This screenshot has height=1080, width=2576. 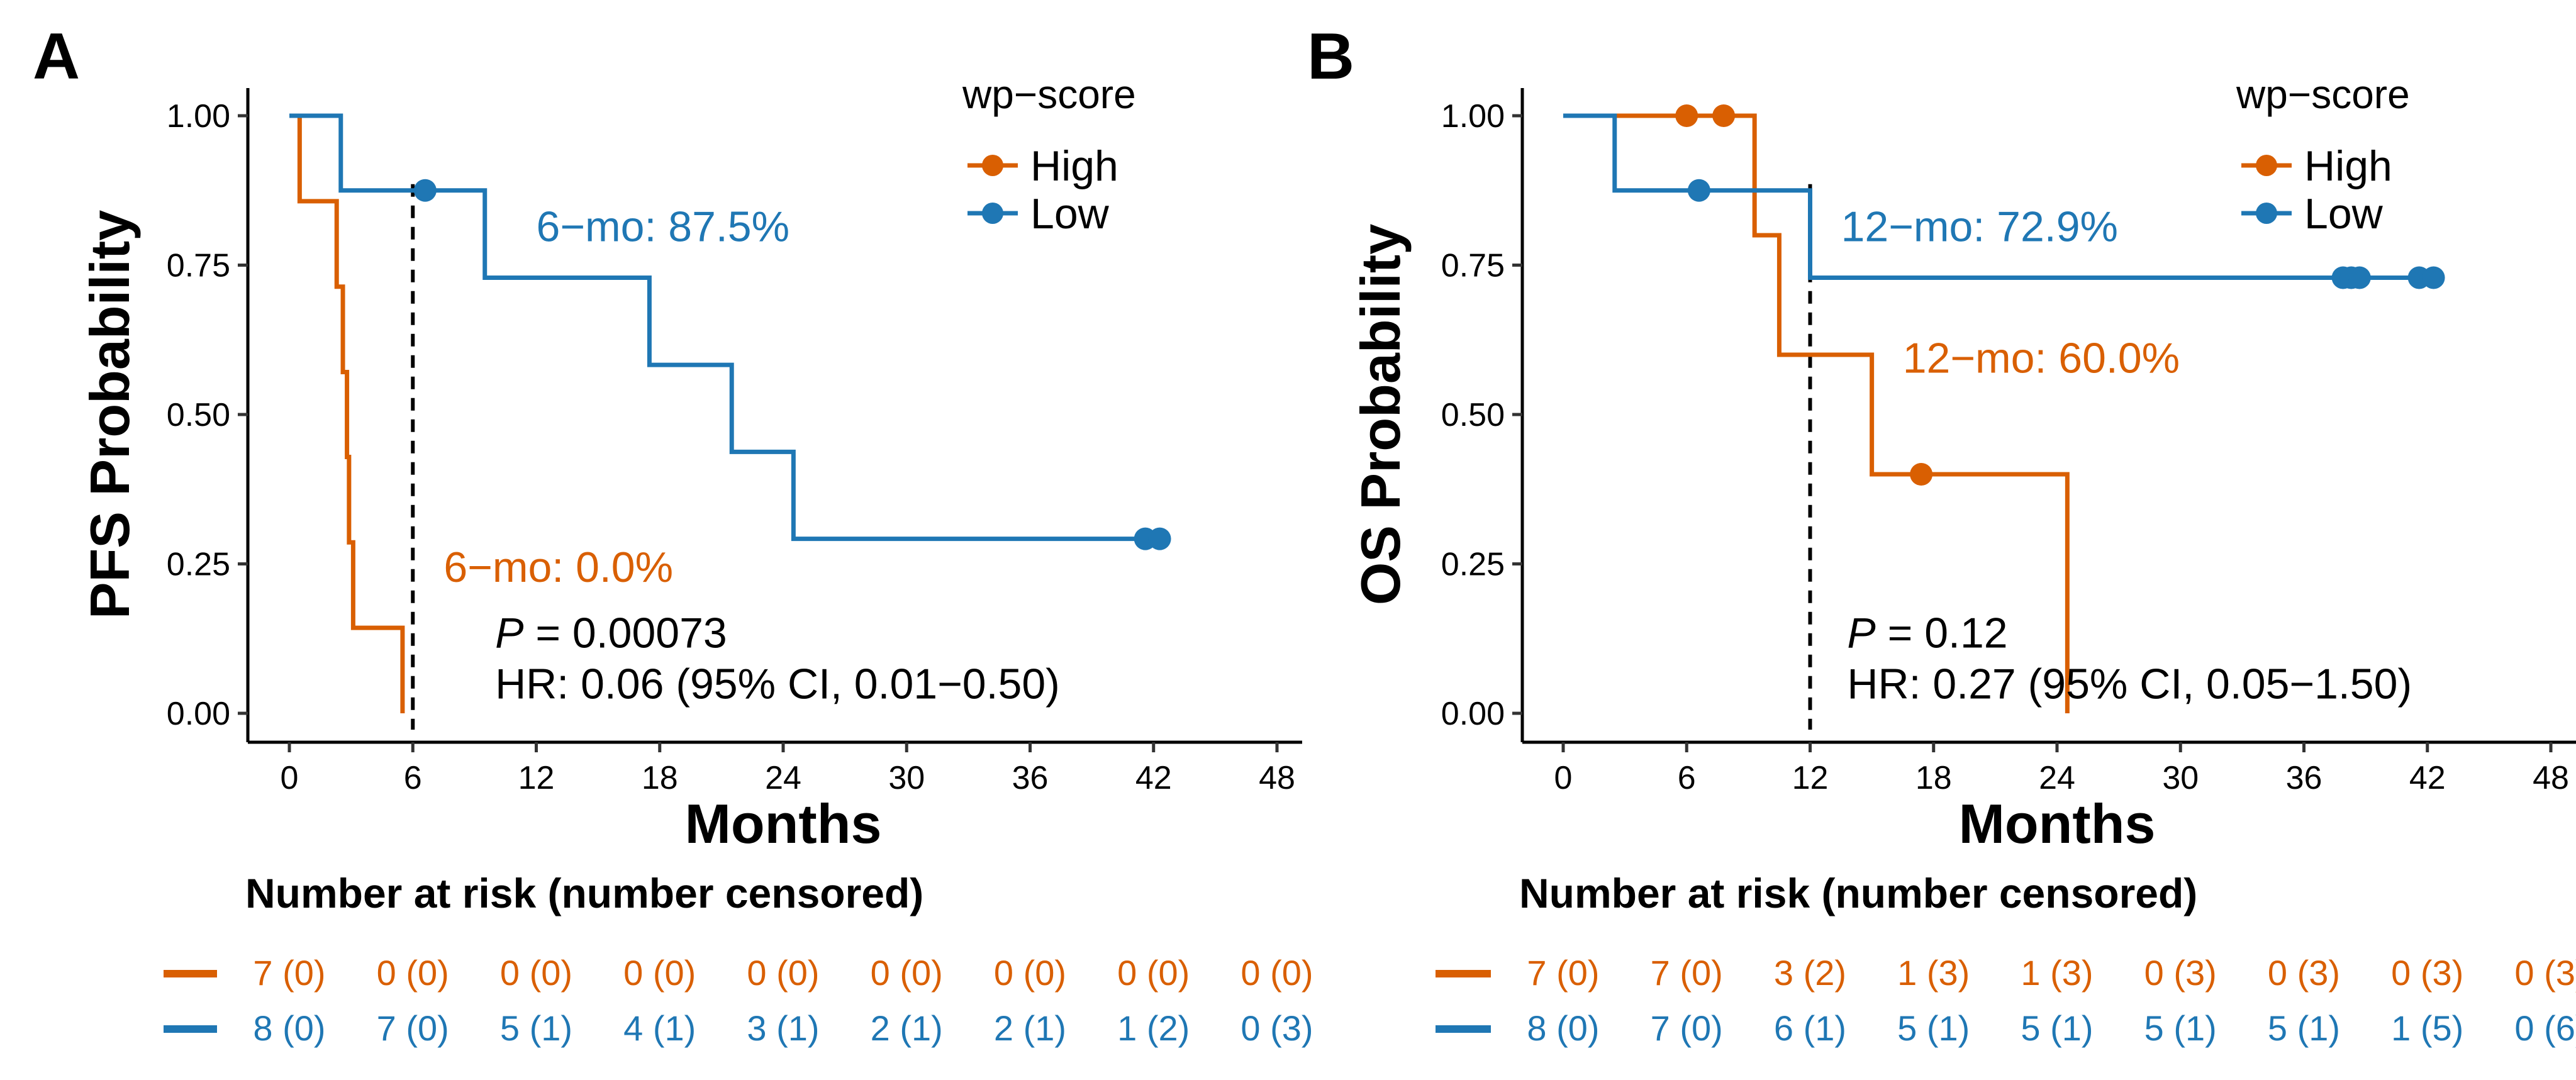 I want to click on p-value: P = 0.12, so click(x=1927, y=633).